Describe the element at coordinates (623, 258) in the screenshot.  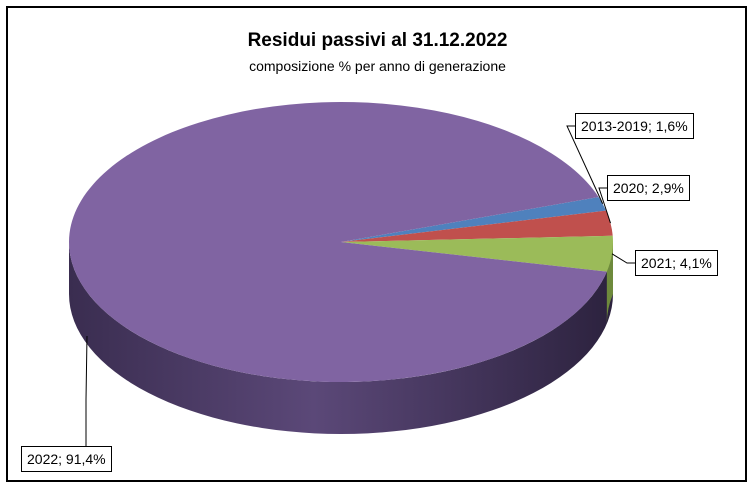
I see `leader-line-2021` at that location.